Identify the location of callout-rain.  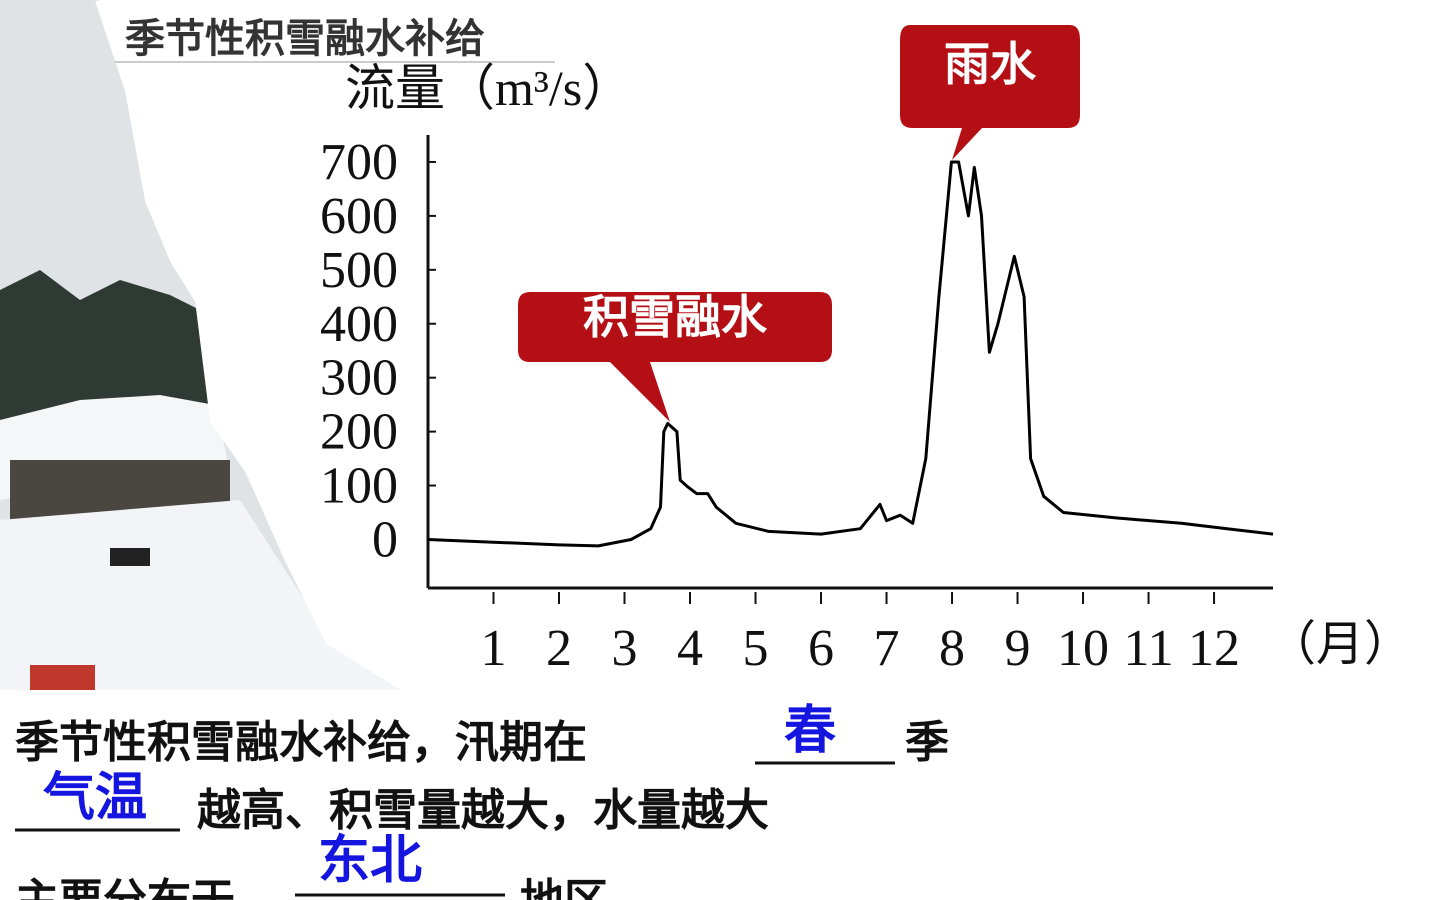
(990, 92).